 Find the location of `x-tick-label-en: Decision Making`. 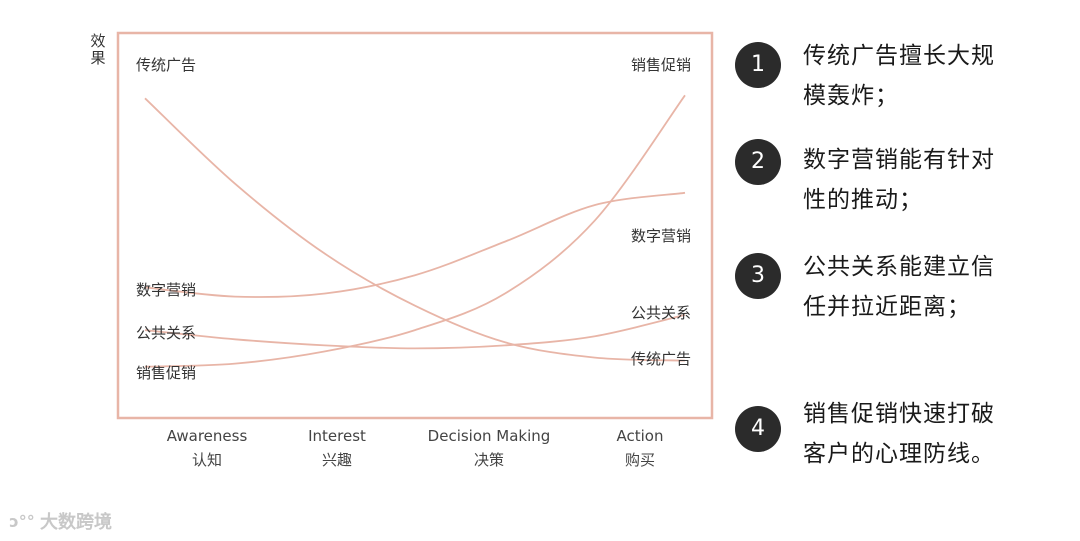

x-tick-label-en: Decision Making is located at coordinates (489, 436).